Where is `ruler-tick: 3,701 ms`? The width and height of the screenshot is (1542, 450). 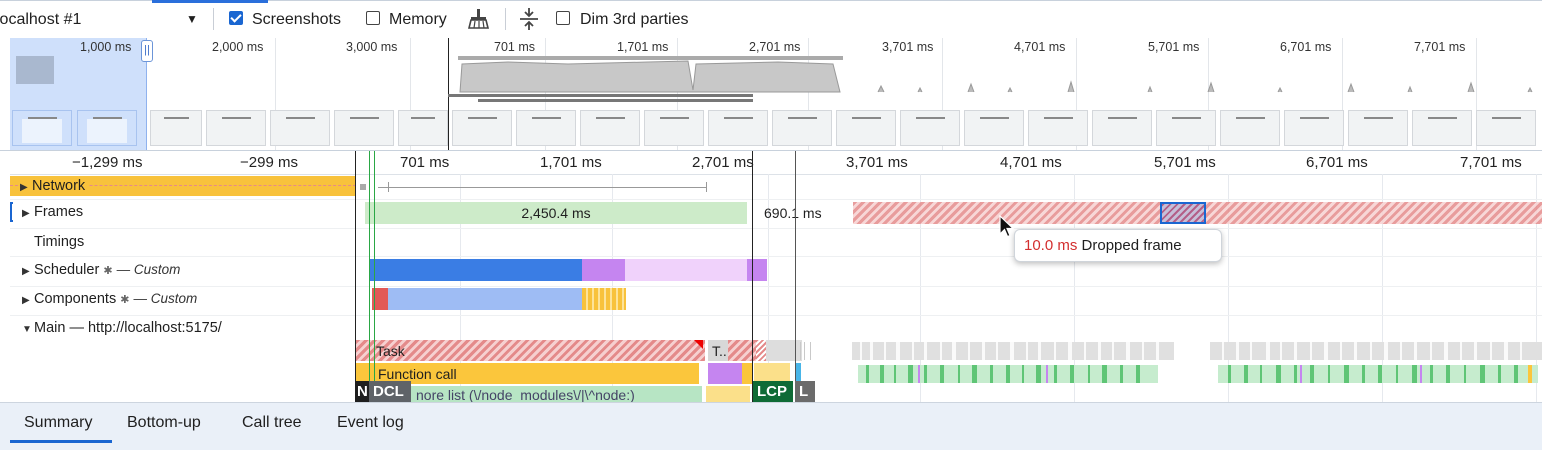 ruler-tick: 3,701 ms is located at coordinates (877, 162).